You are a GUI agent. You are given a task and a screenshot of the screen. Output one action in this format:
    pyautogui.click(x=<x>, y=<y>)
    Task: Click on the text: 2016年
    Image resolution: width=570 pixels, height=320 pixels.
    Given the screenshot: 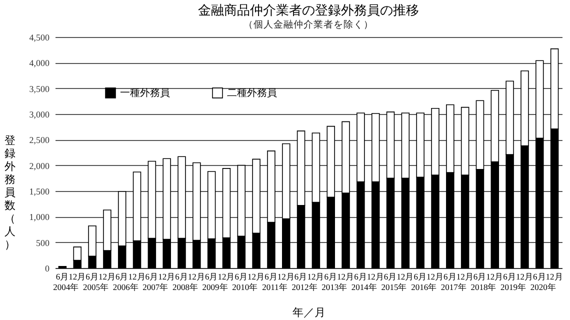 What is the action you would take?
    pyautogui.click(x=424, y=287)
    